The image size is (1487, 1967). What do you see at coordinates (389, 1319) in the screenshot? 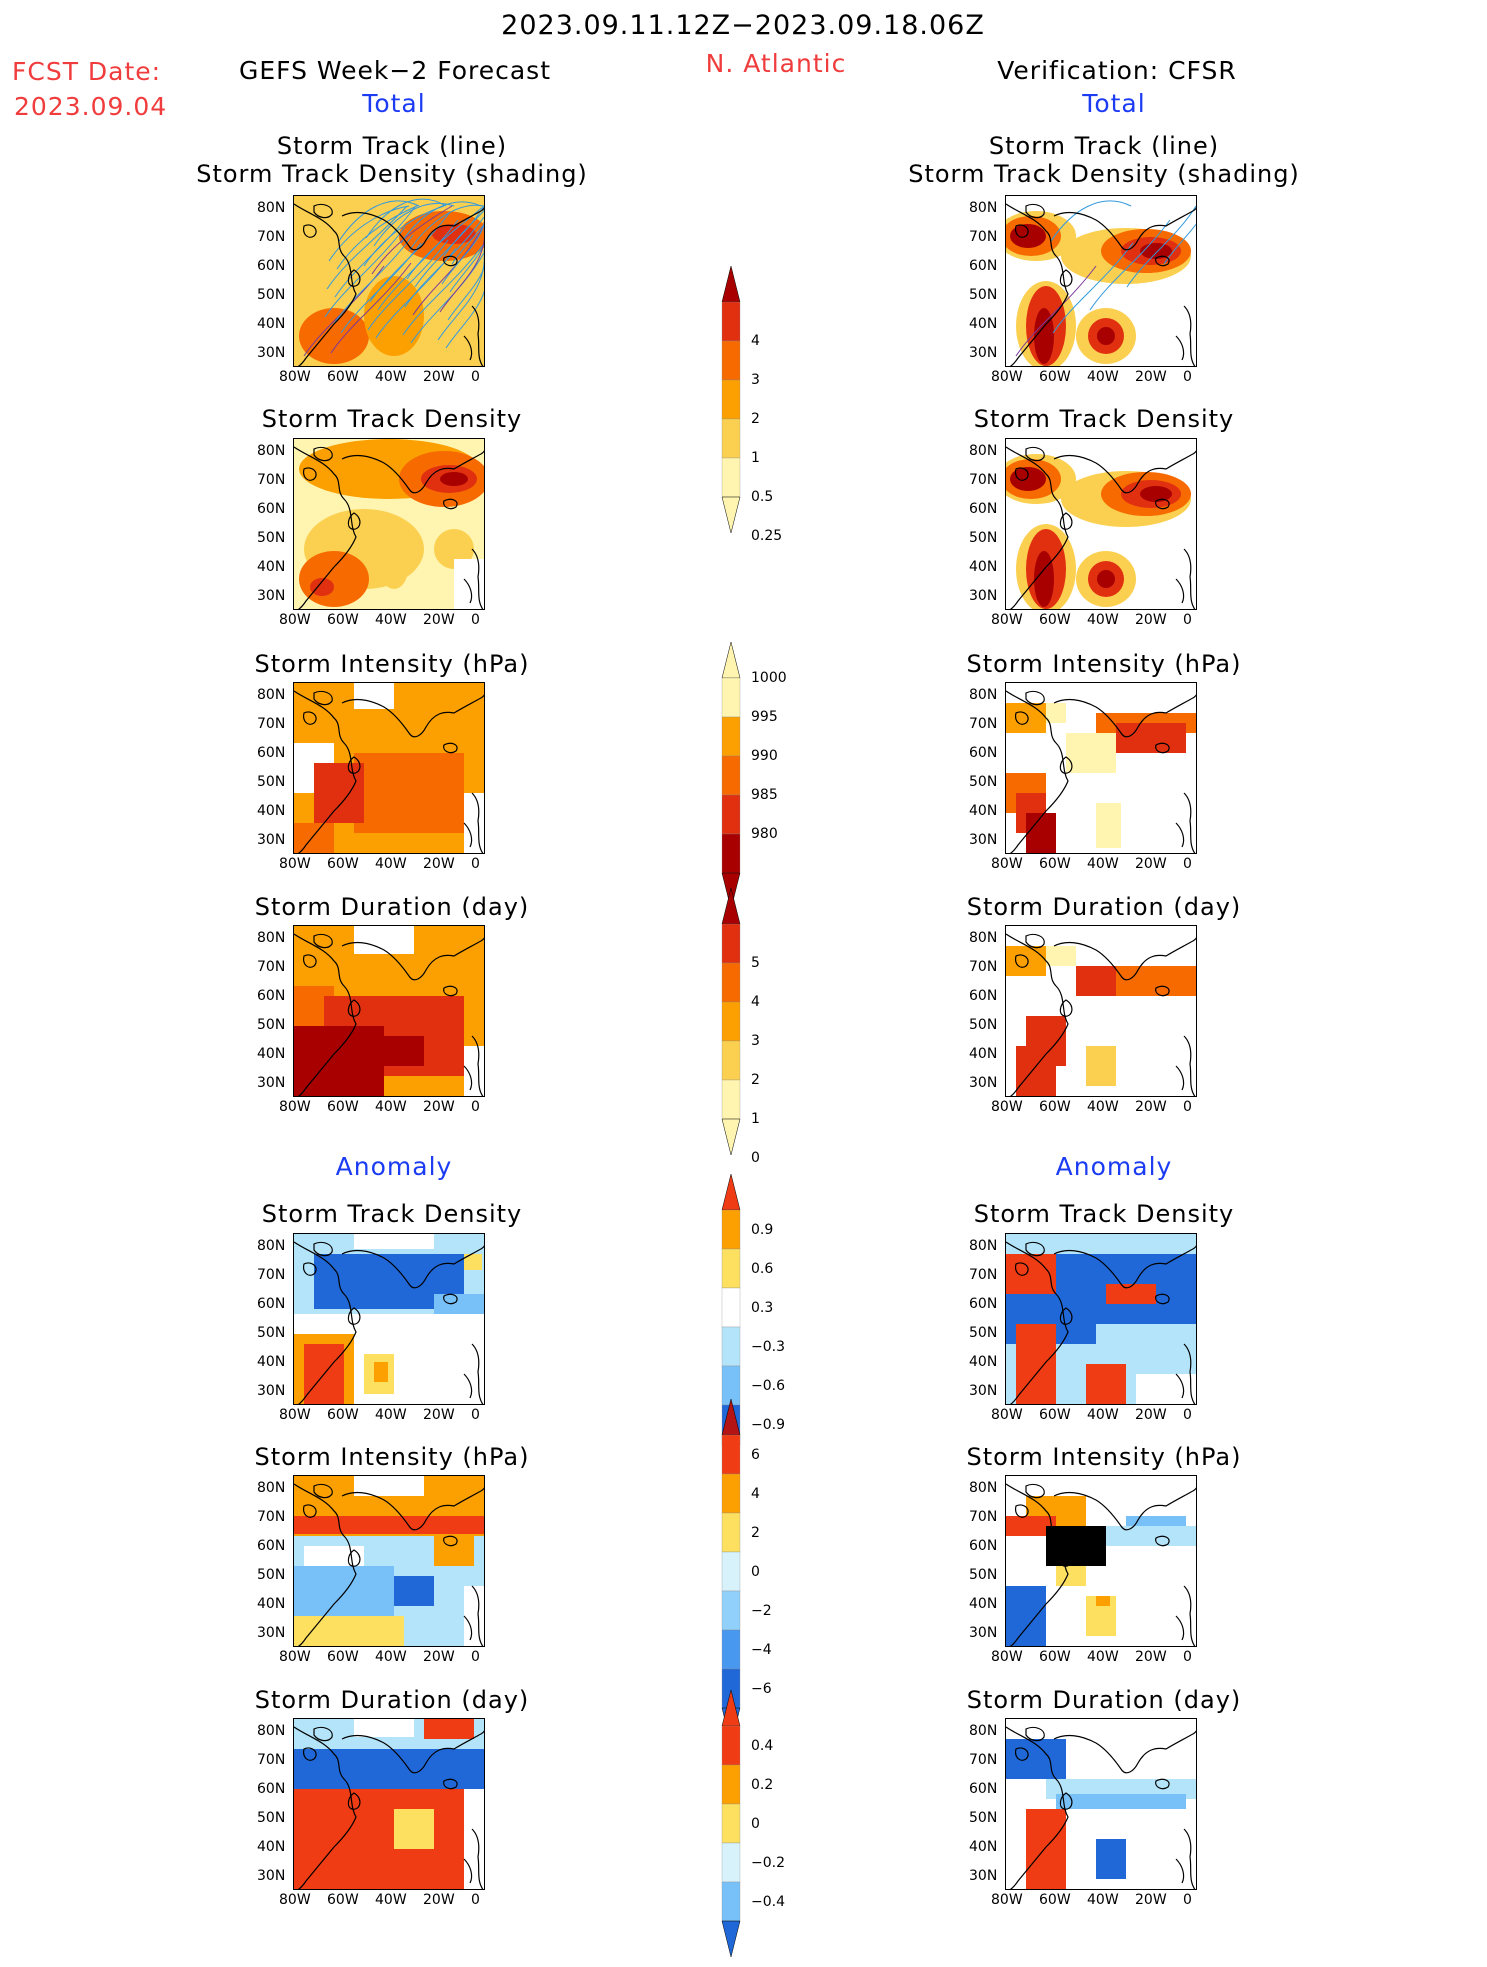
I see `map-panel-L-a_density` at bounding box center [389, 1319].